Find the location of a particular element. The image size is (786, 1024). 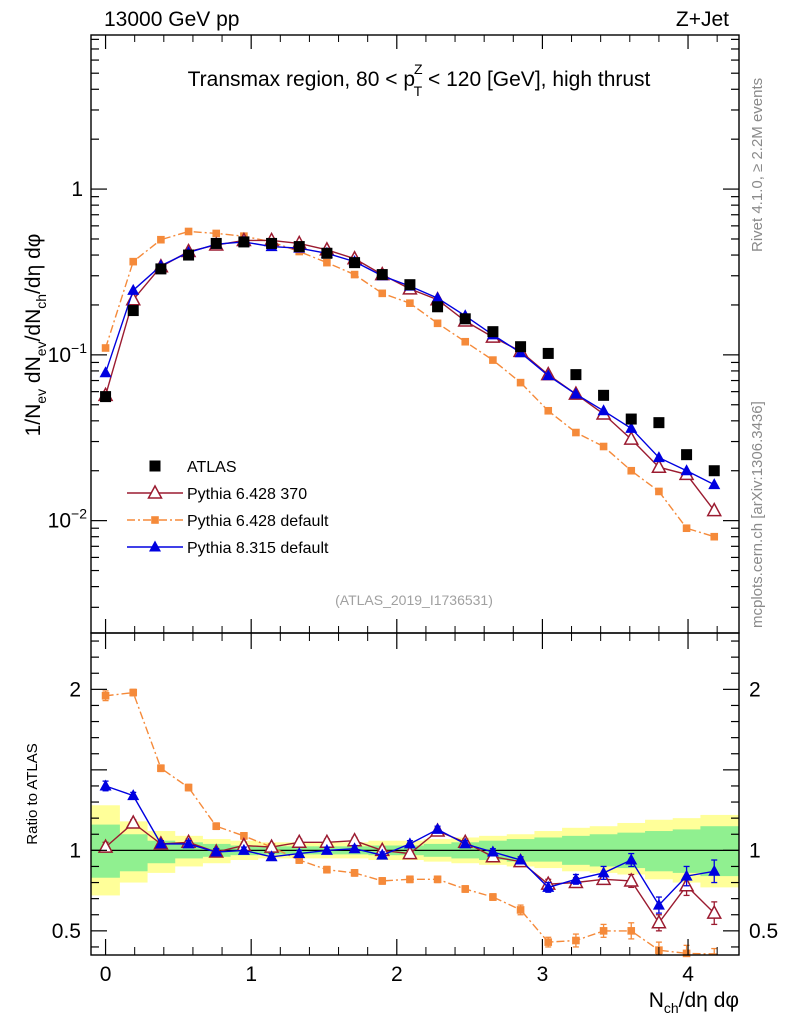

ratio-ytick-label-right: 0.5 is located at coordinates (763, 931).